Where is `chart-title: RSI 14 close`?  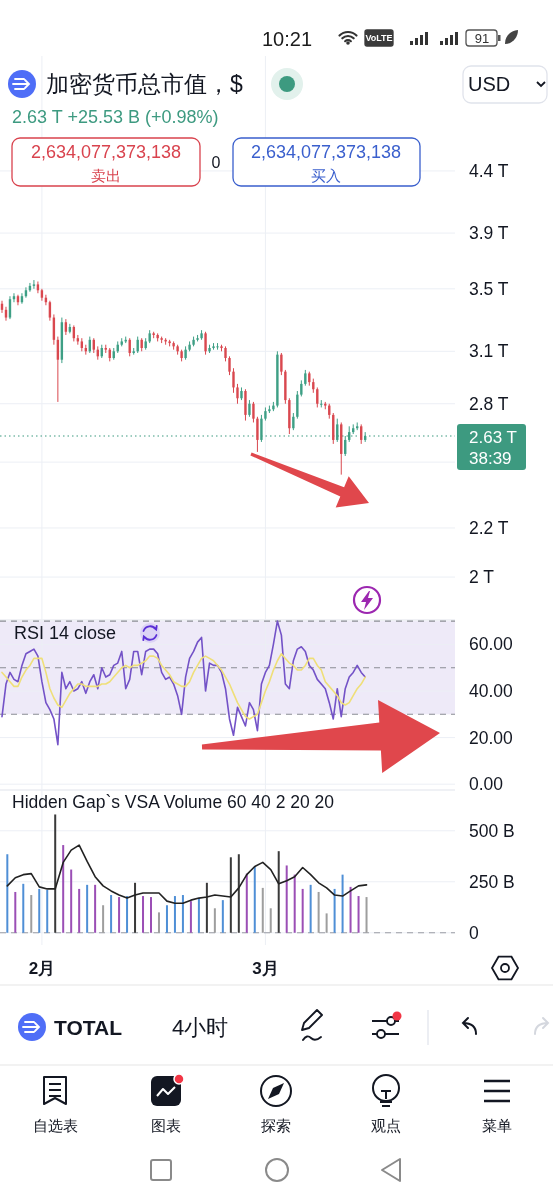 chart-title: RSI 14 close is located at coordinates (65, 633).